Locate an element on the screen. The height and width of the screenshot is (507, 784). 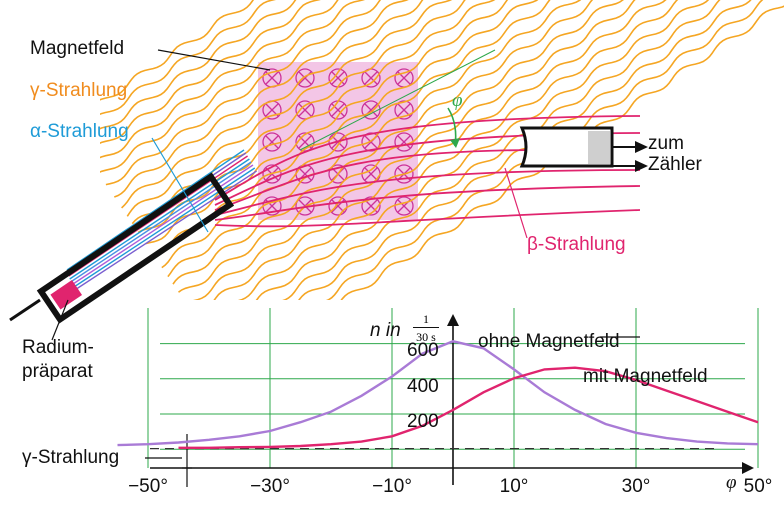
x-axis-label: φ is located at coordinates (731, 482).